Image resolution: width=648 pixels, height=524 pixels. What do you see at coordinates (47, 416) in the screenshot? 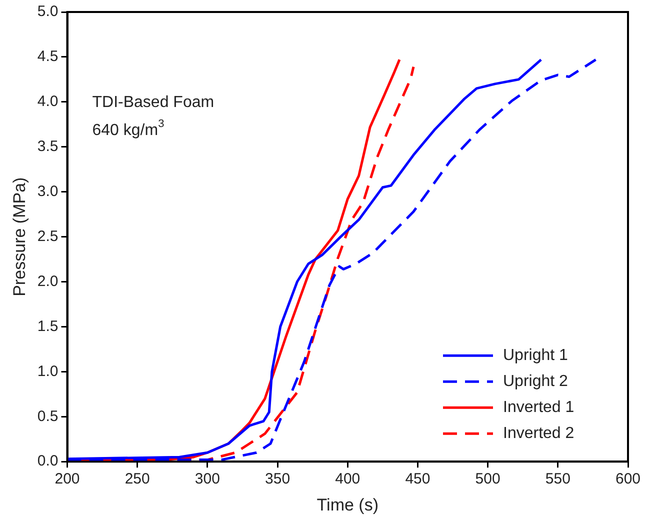
I see `y-tick-label: 0.5` at bounding box center [47, 416].